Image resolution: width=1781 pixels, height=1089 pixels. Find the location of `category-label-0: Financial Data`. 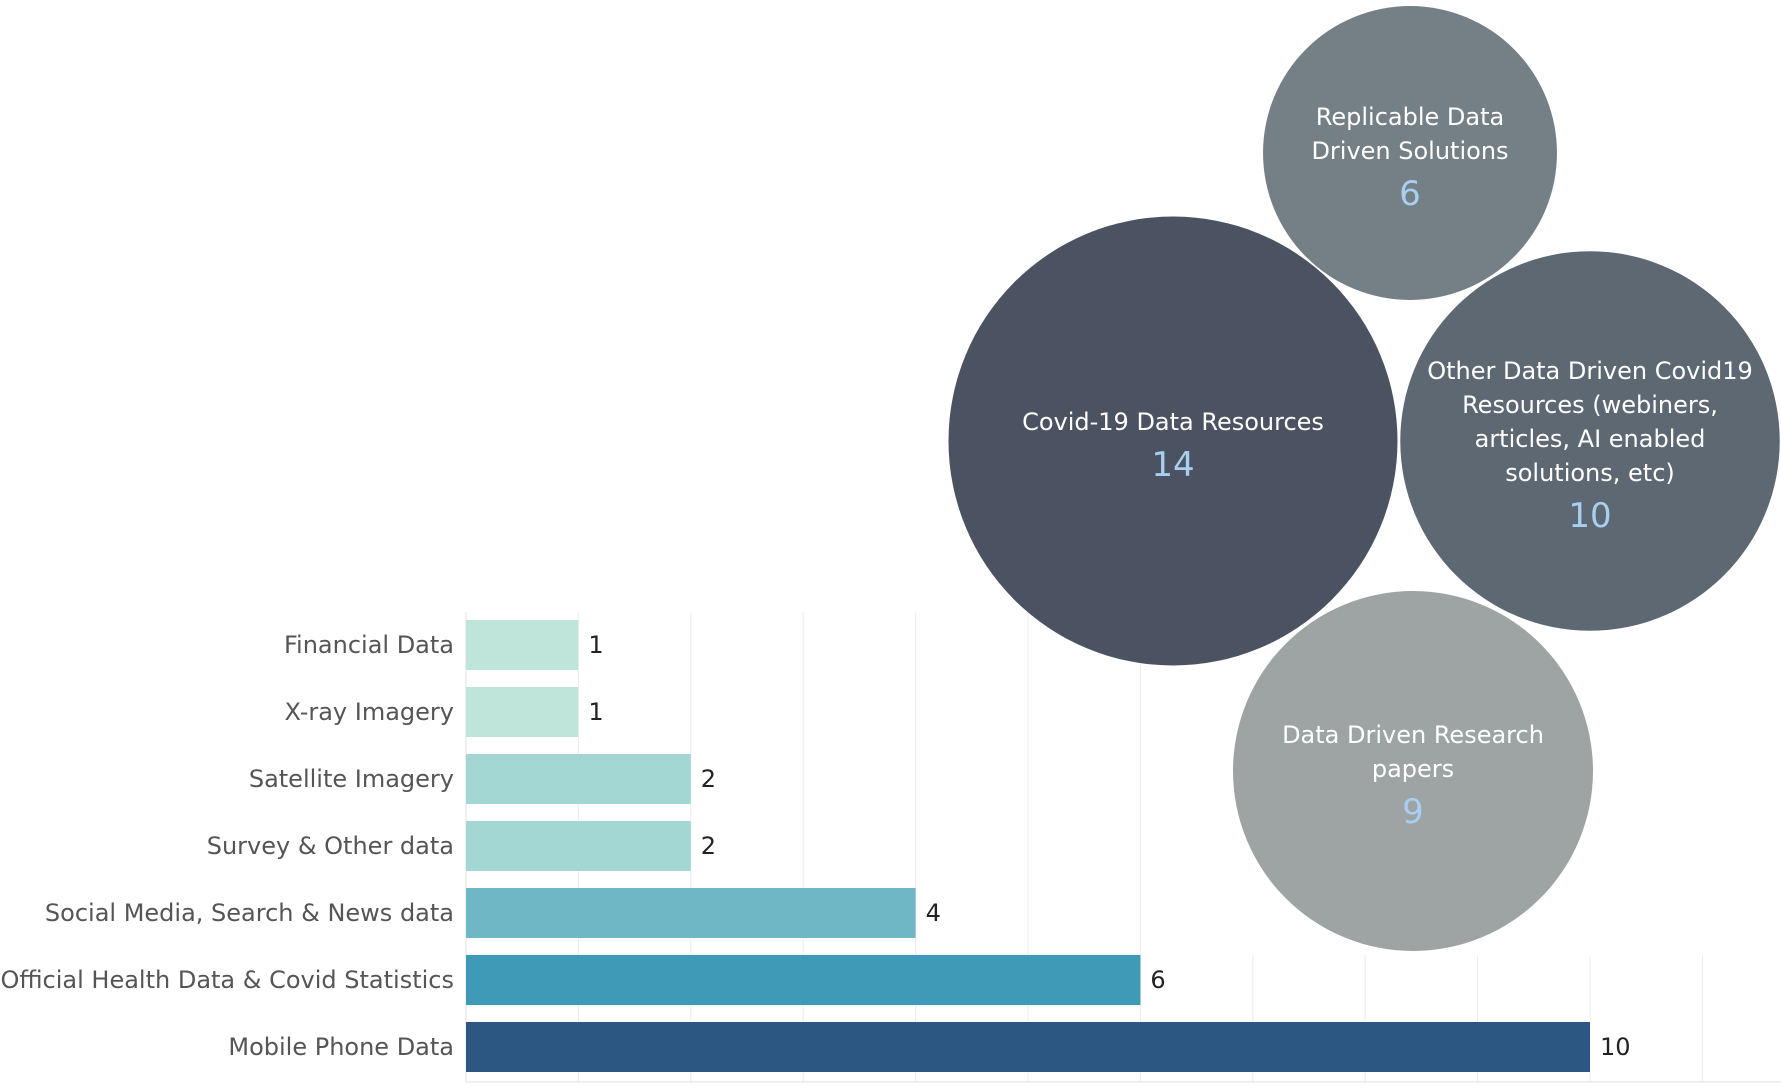

category-label-0: Financial Data is located at coordinates (369, 645).